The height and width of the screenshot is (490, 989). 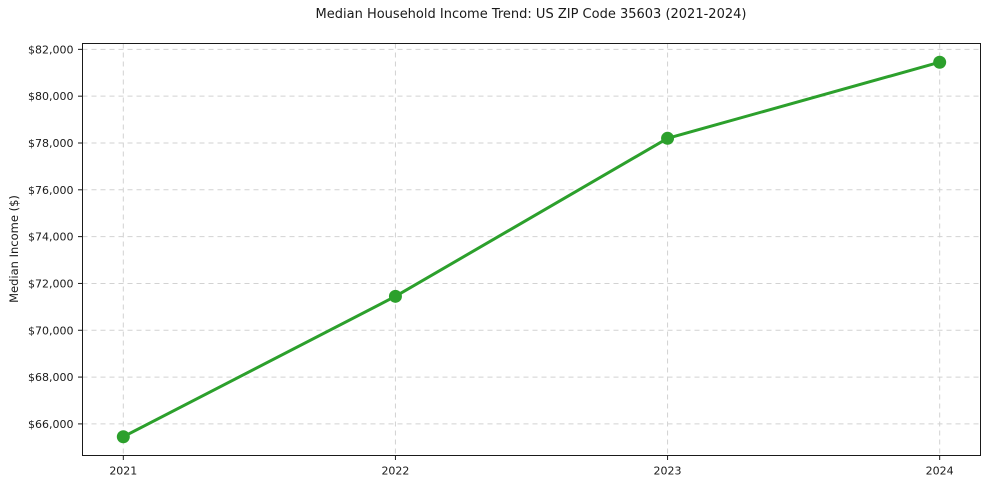 I want to click on y-tick-label: $66,000, so click(x=51, y=424).